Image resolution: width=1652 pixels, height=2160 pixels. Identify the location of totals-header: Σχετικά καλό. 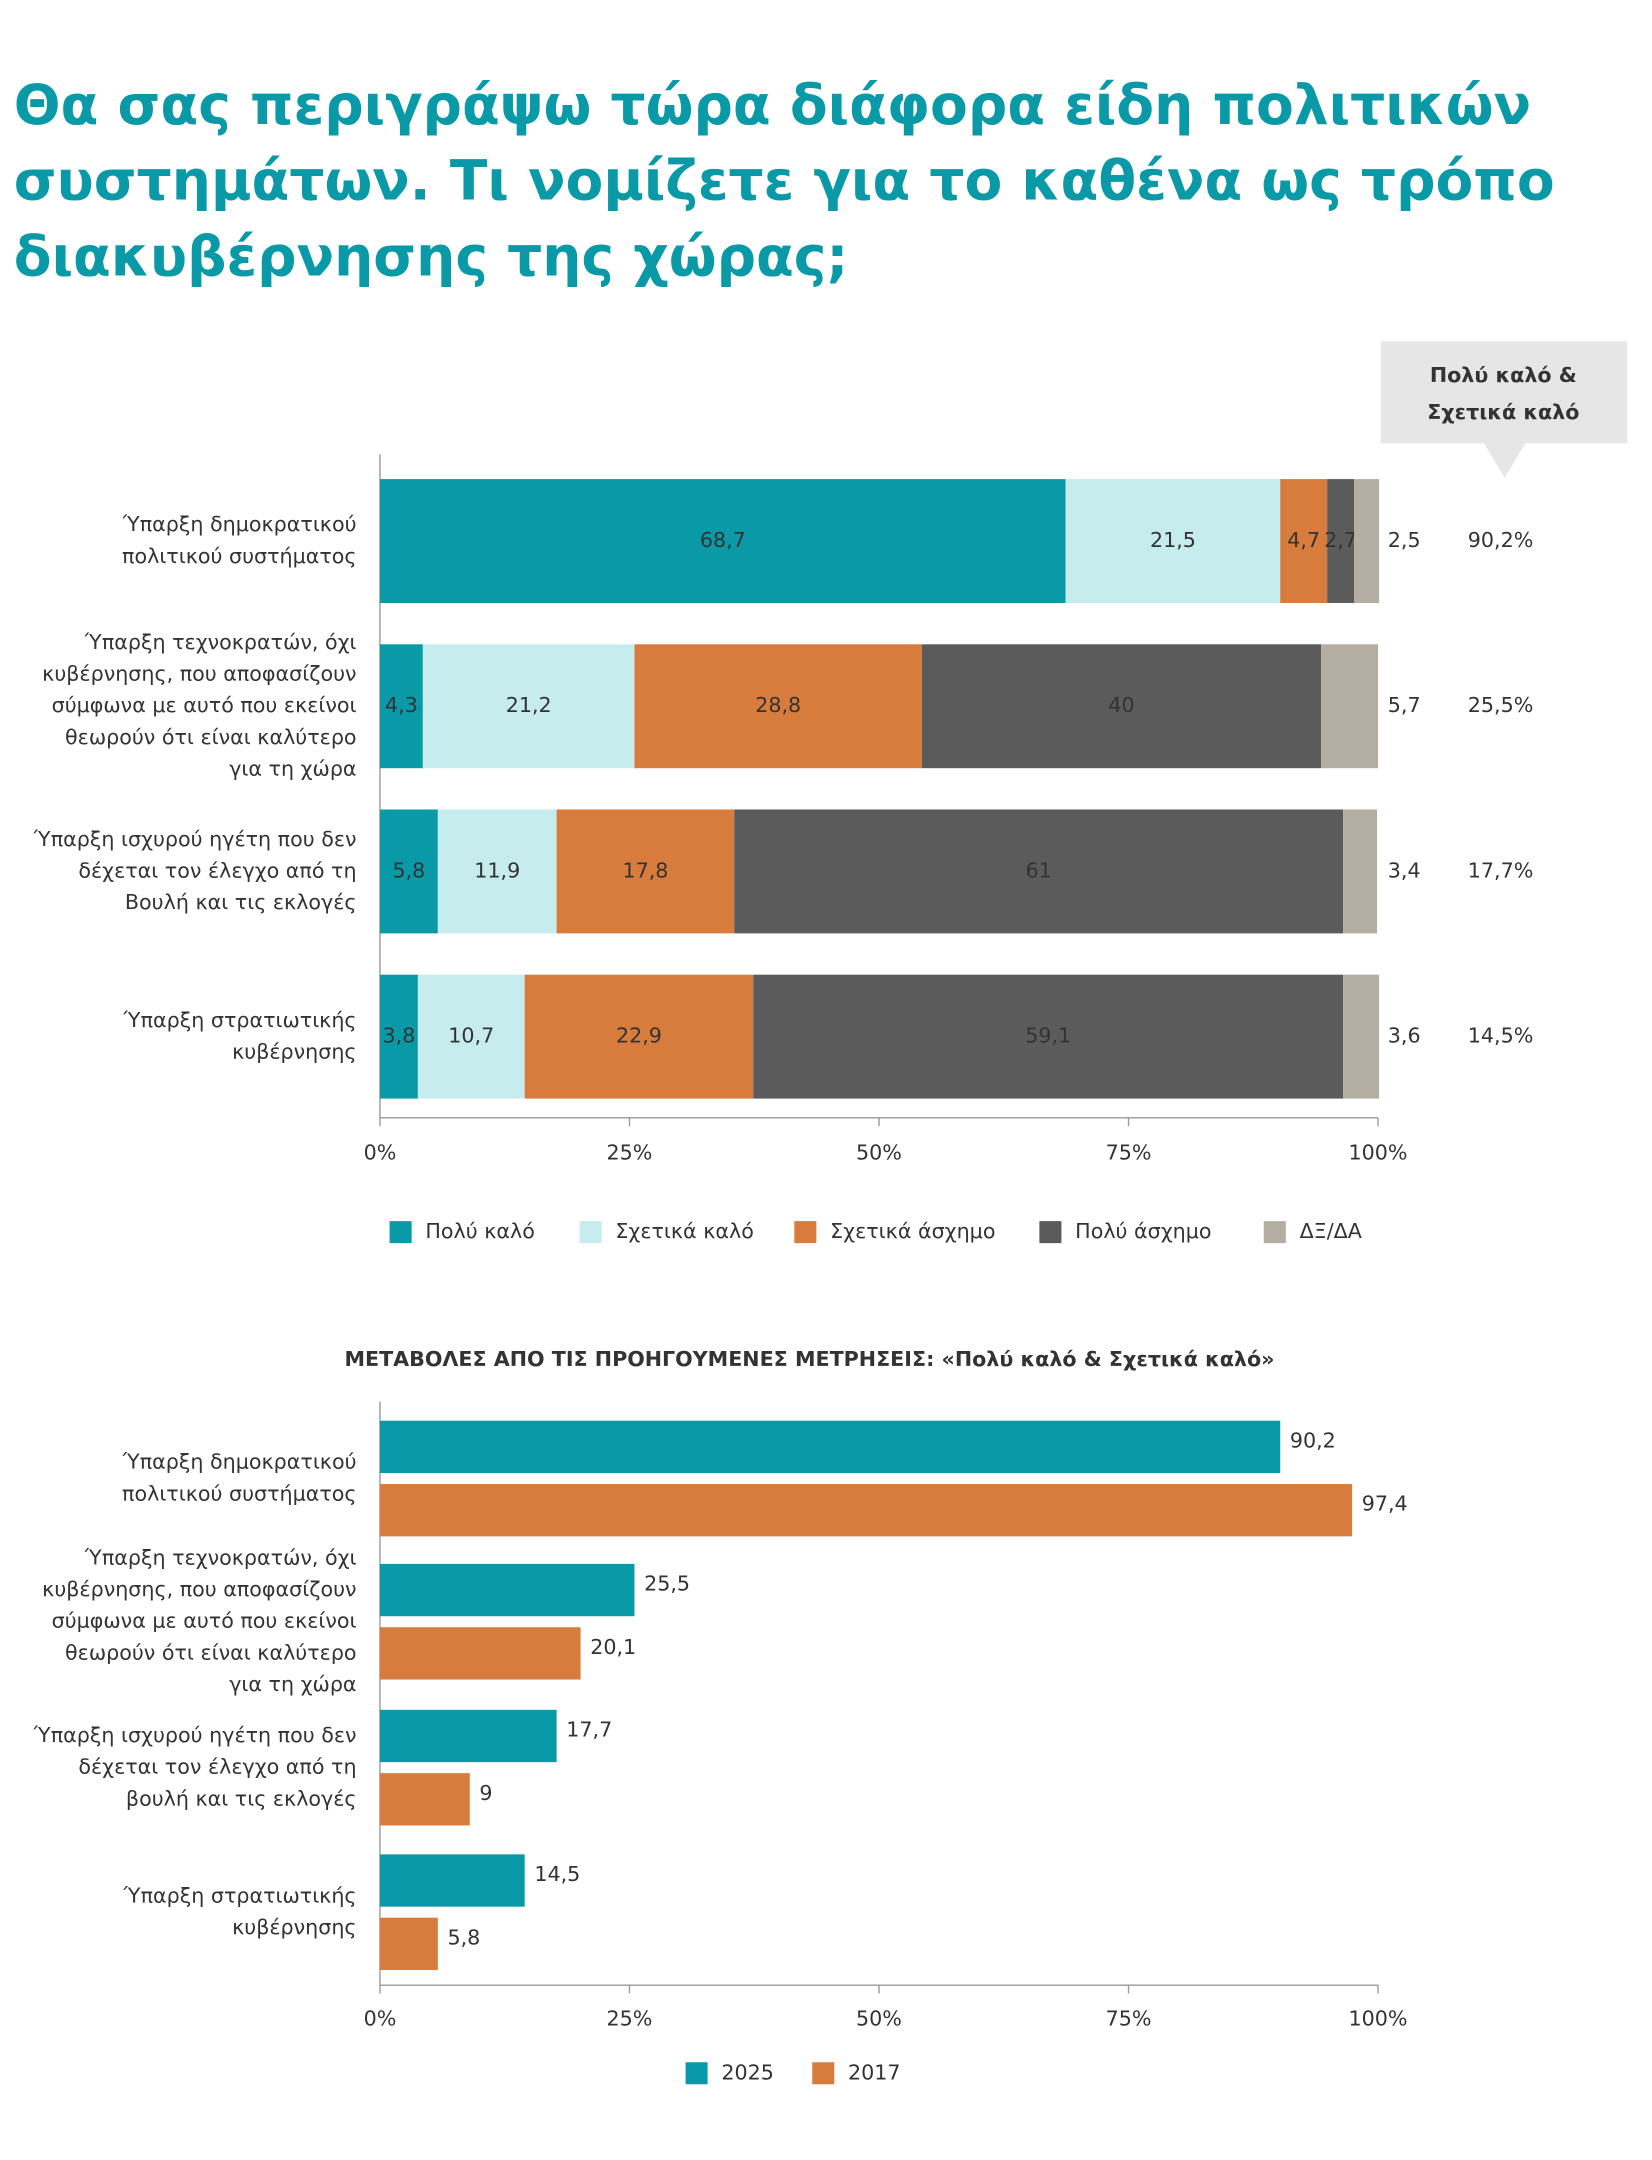
(1503, 412).